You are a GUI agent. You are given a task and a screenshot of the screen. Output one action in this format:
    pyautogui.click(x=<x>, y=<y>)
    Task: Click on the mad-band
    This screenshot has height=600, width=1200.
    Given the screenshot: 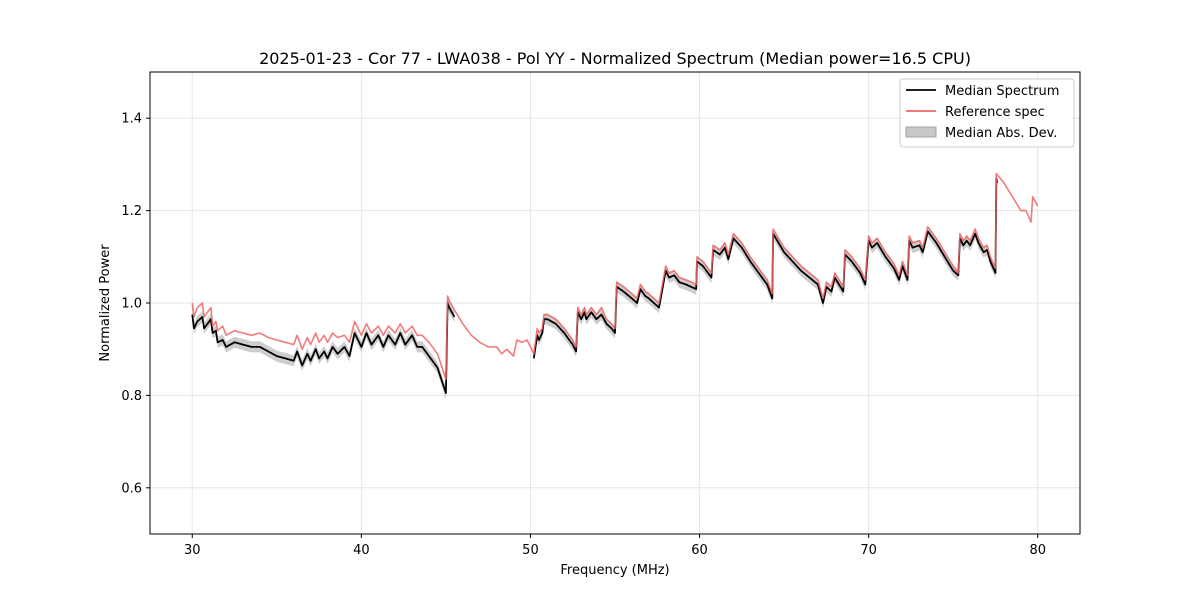 What is the action you would take?
    pyautogui.click(x=323, y=348)
    